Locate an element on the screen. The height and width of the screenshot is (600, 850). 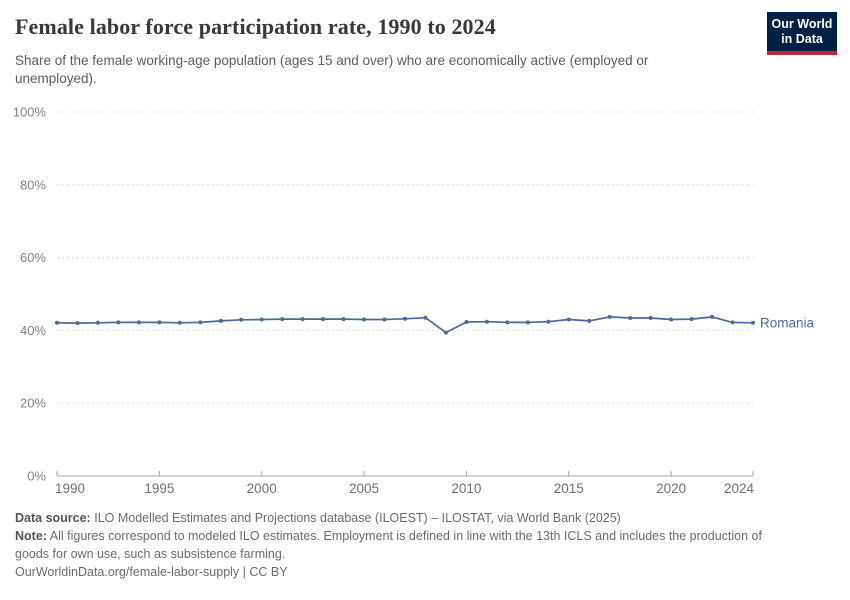
owid-logo-line1: Our World is located at coordinates (802, 24).